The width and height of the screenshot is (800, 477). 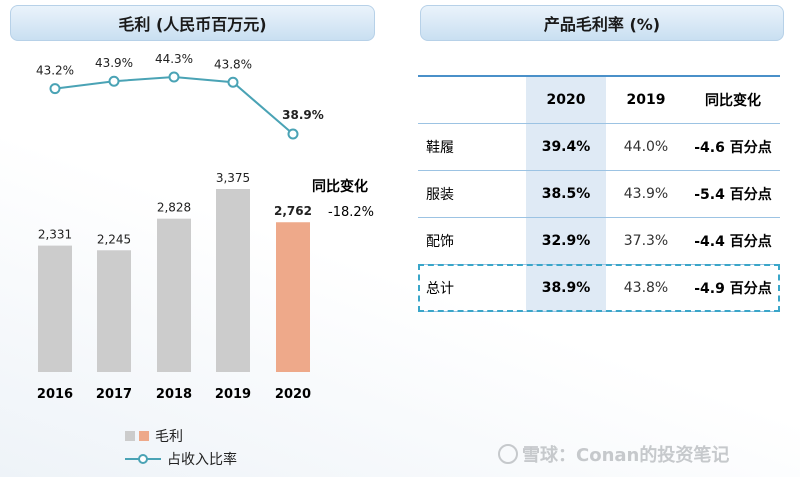 I want to click on cell-2020: 32.9%, so click(x=566, y=241).